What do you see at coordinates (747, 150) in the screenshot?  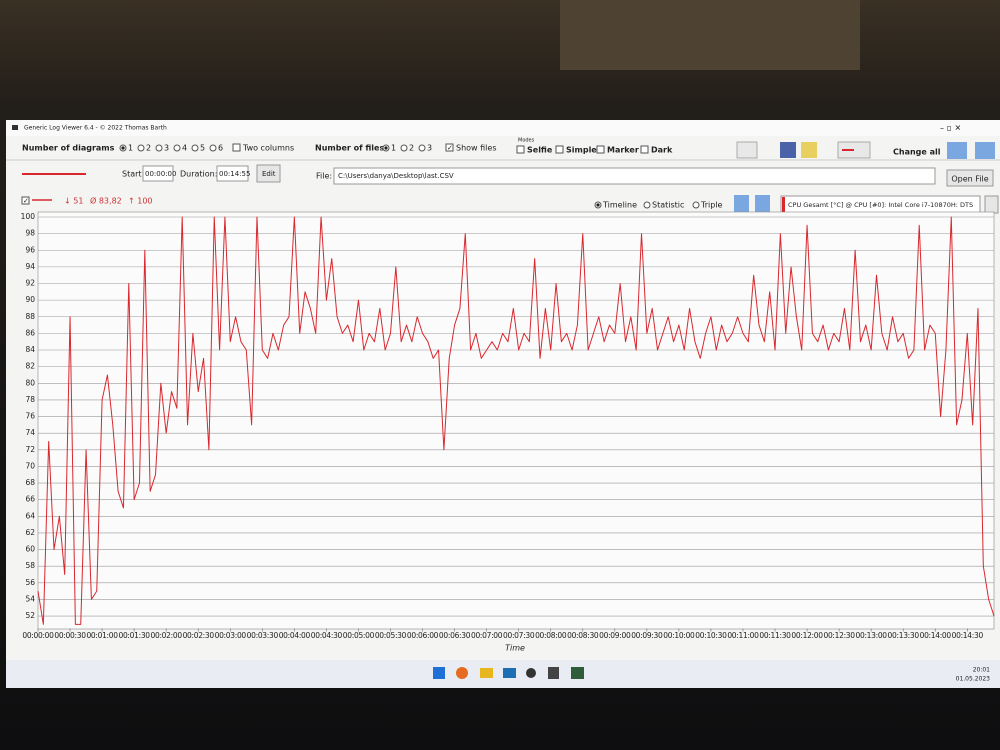 I see `camera-button` at bounding box center [747, 150].